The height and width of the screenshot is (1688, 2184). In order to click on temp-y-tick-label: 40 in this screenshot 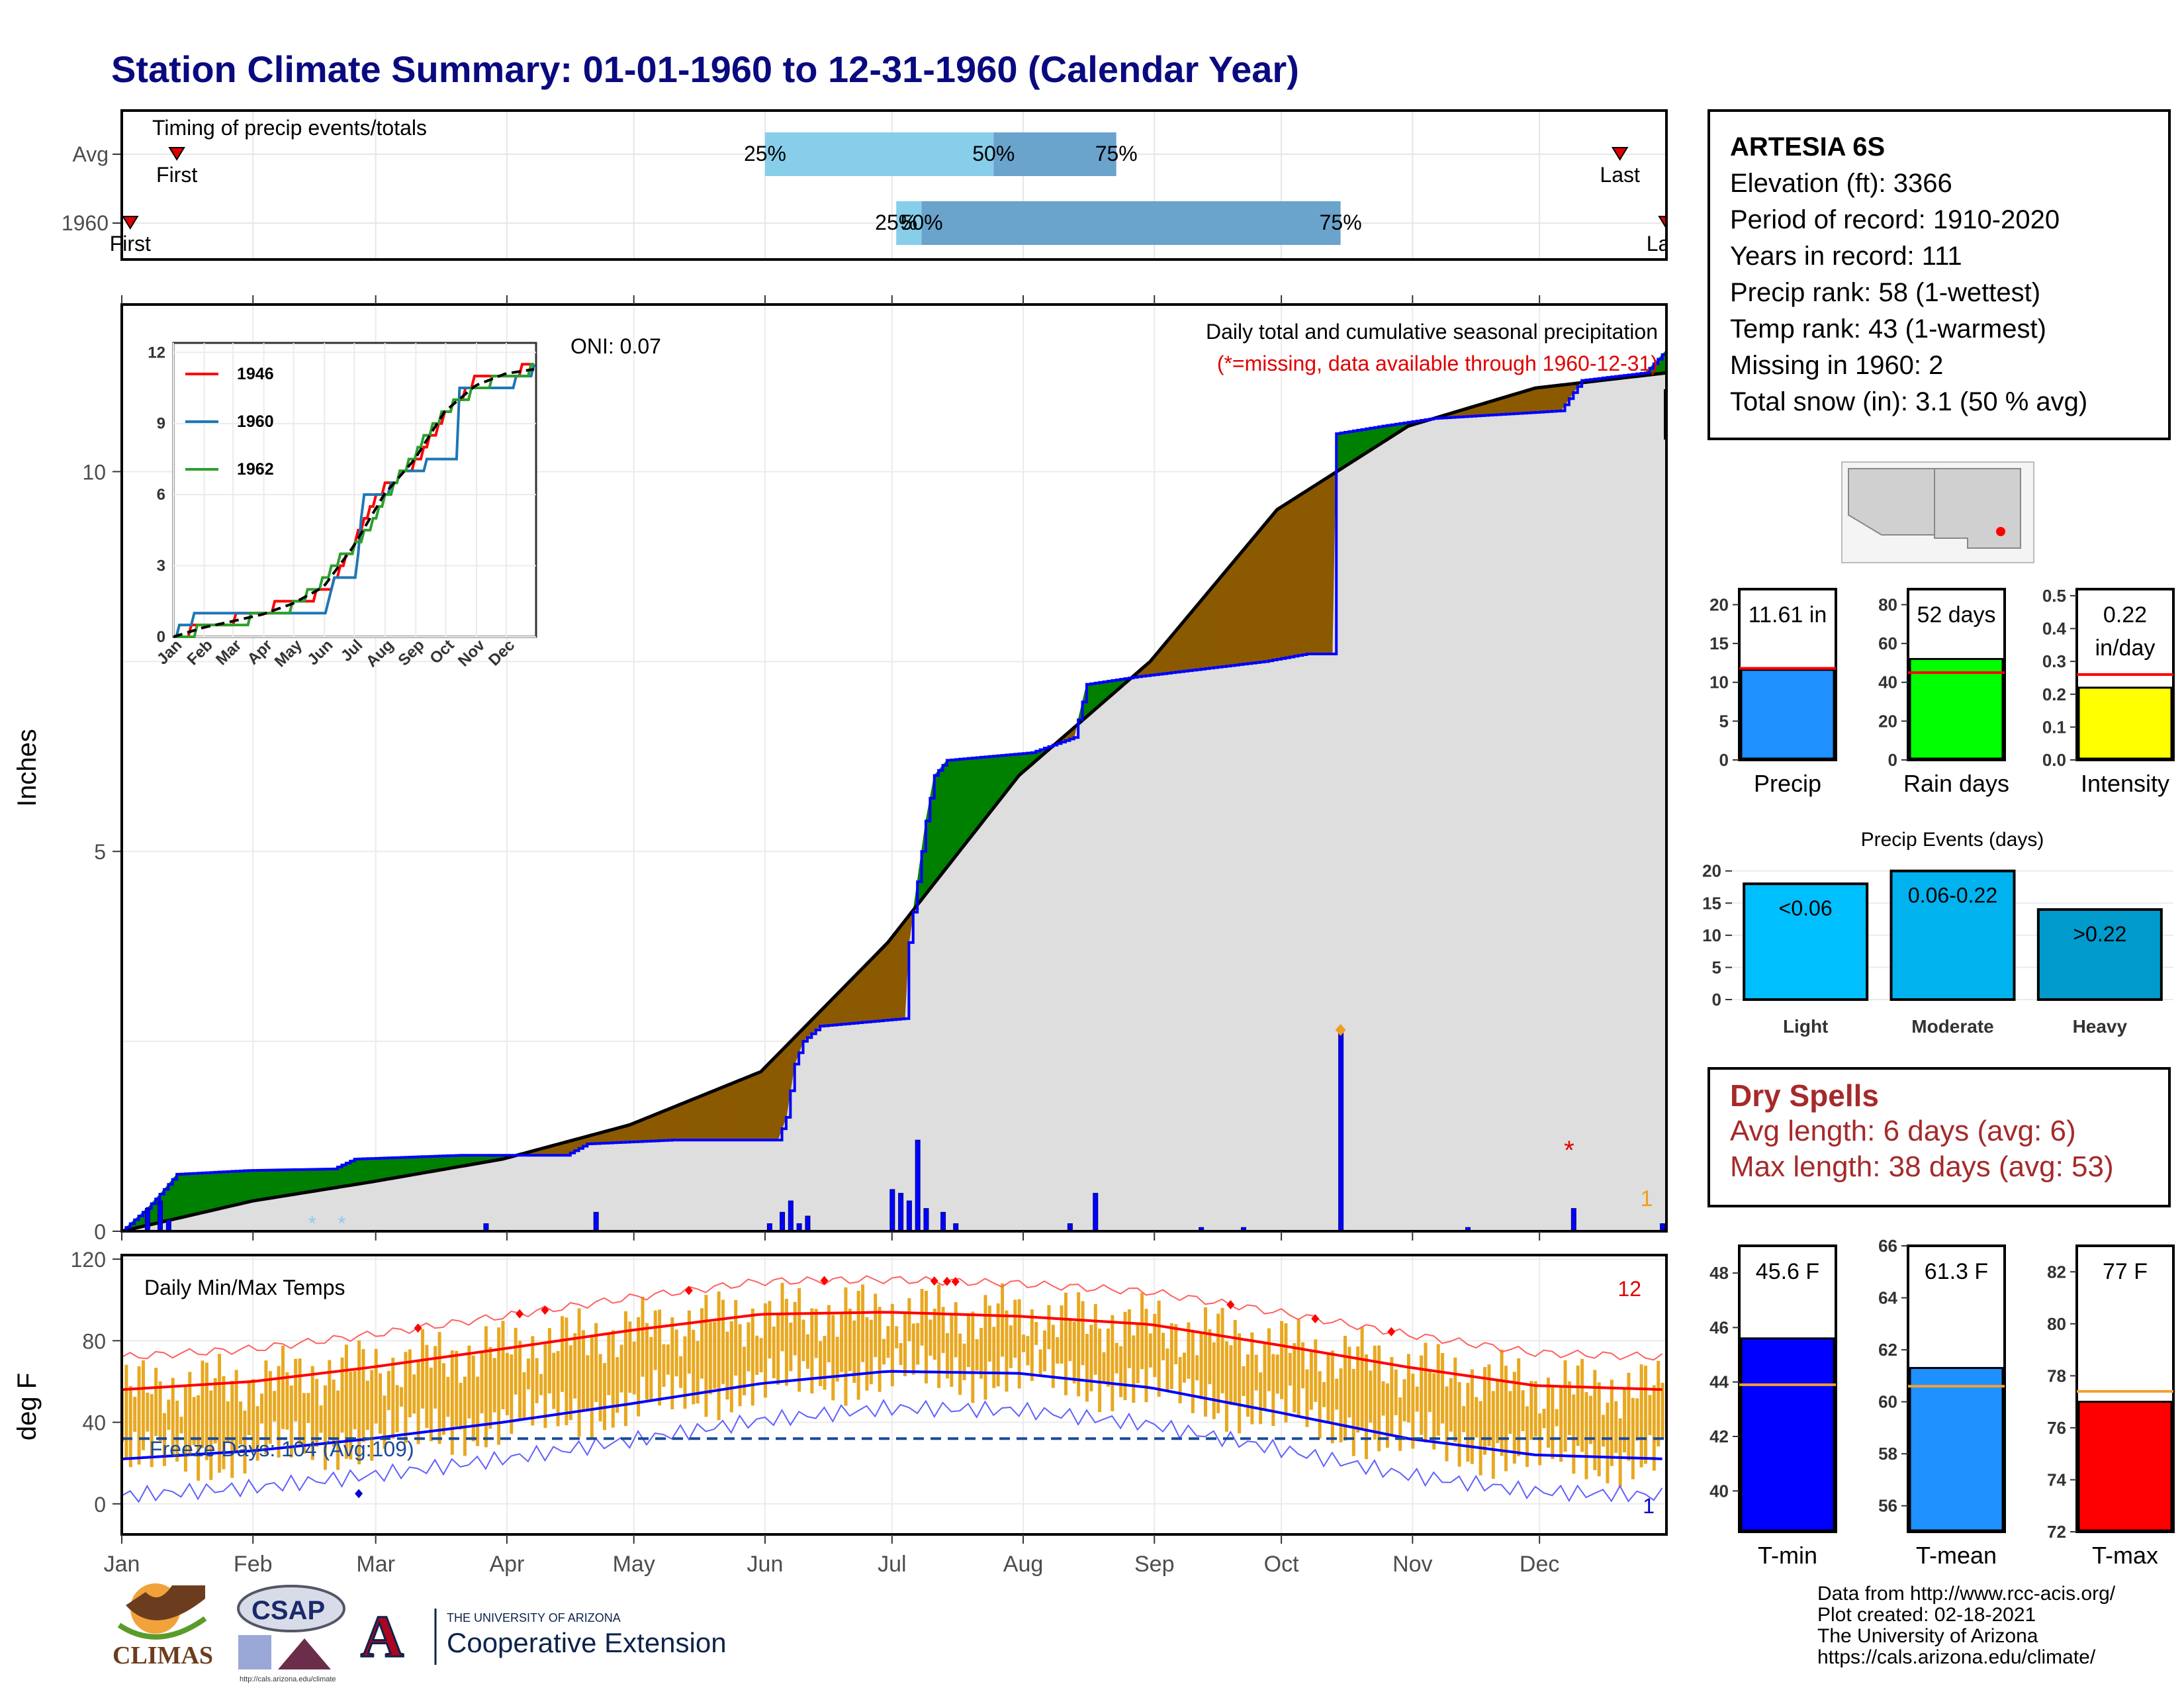, I will do `click(94, 1423)`.